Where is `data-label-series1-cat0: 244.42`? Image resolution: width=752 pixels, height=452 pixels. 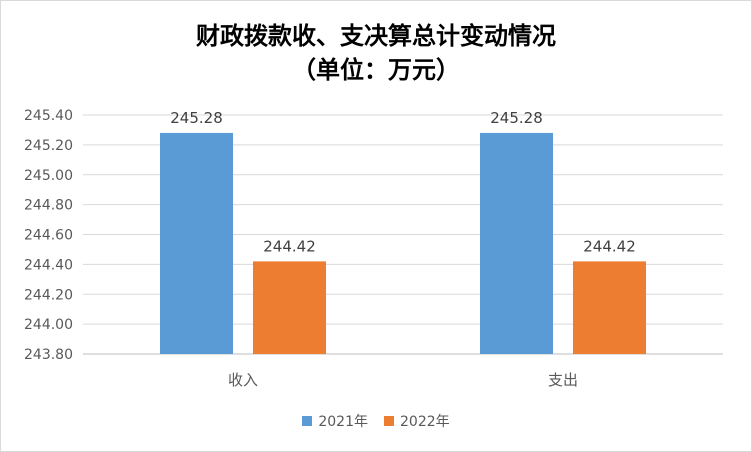
data-label-series1-cat0: 244.42 is located at coordinates (289, 246).